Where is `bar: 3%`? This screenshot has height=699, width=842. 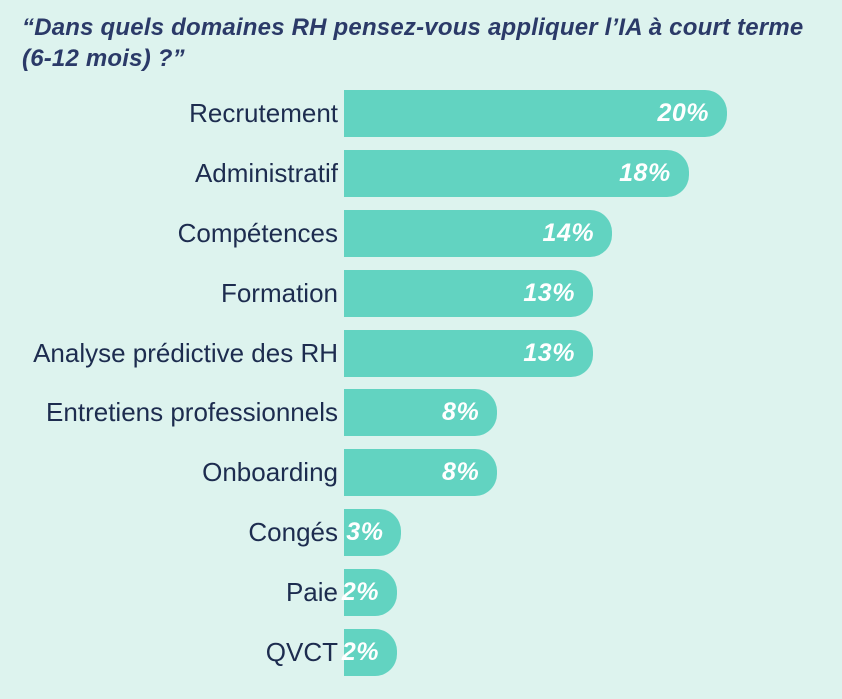 bar: 3% is located at coordinates (373, 532).